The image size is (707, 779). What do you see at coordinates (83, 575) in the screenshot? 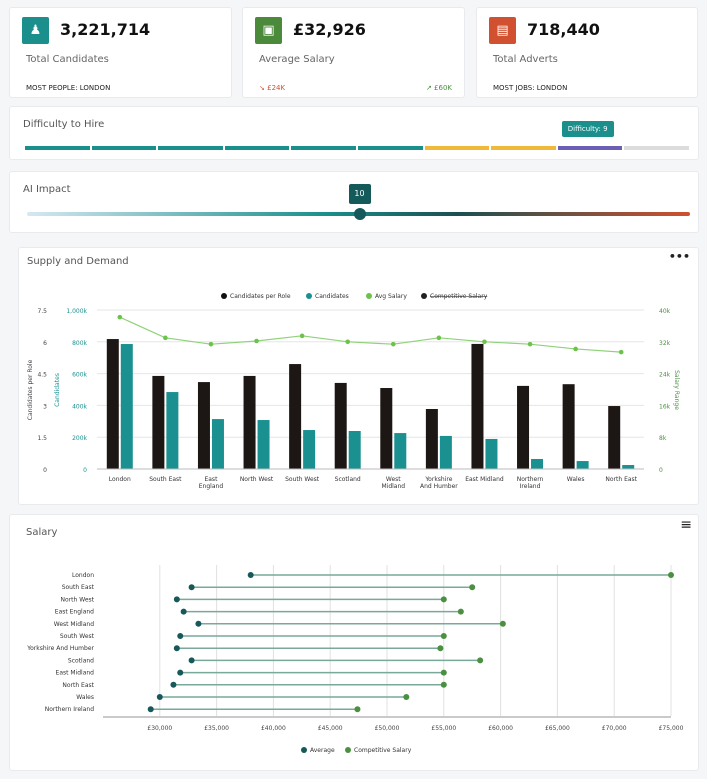
I see `category-label: London` at bounding box center [83, 575].